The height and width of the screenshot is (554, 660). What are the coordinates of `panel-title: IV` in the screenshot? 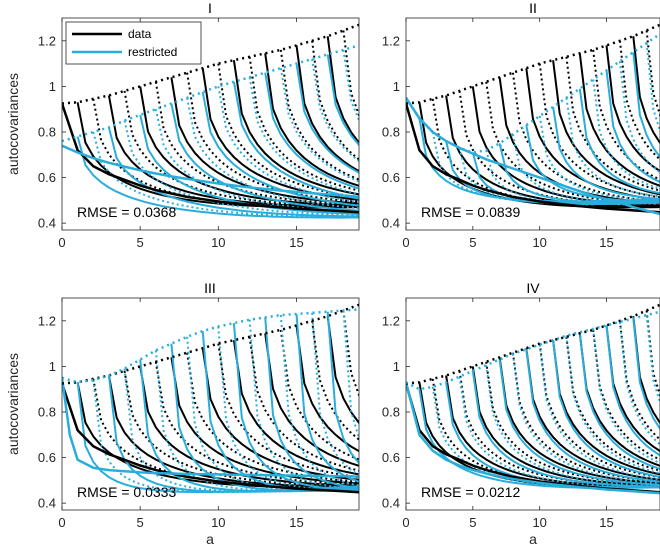 It's located at (533, 288).